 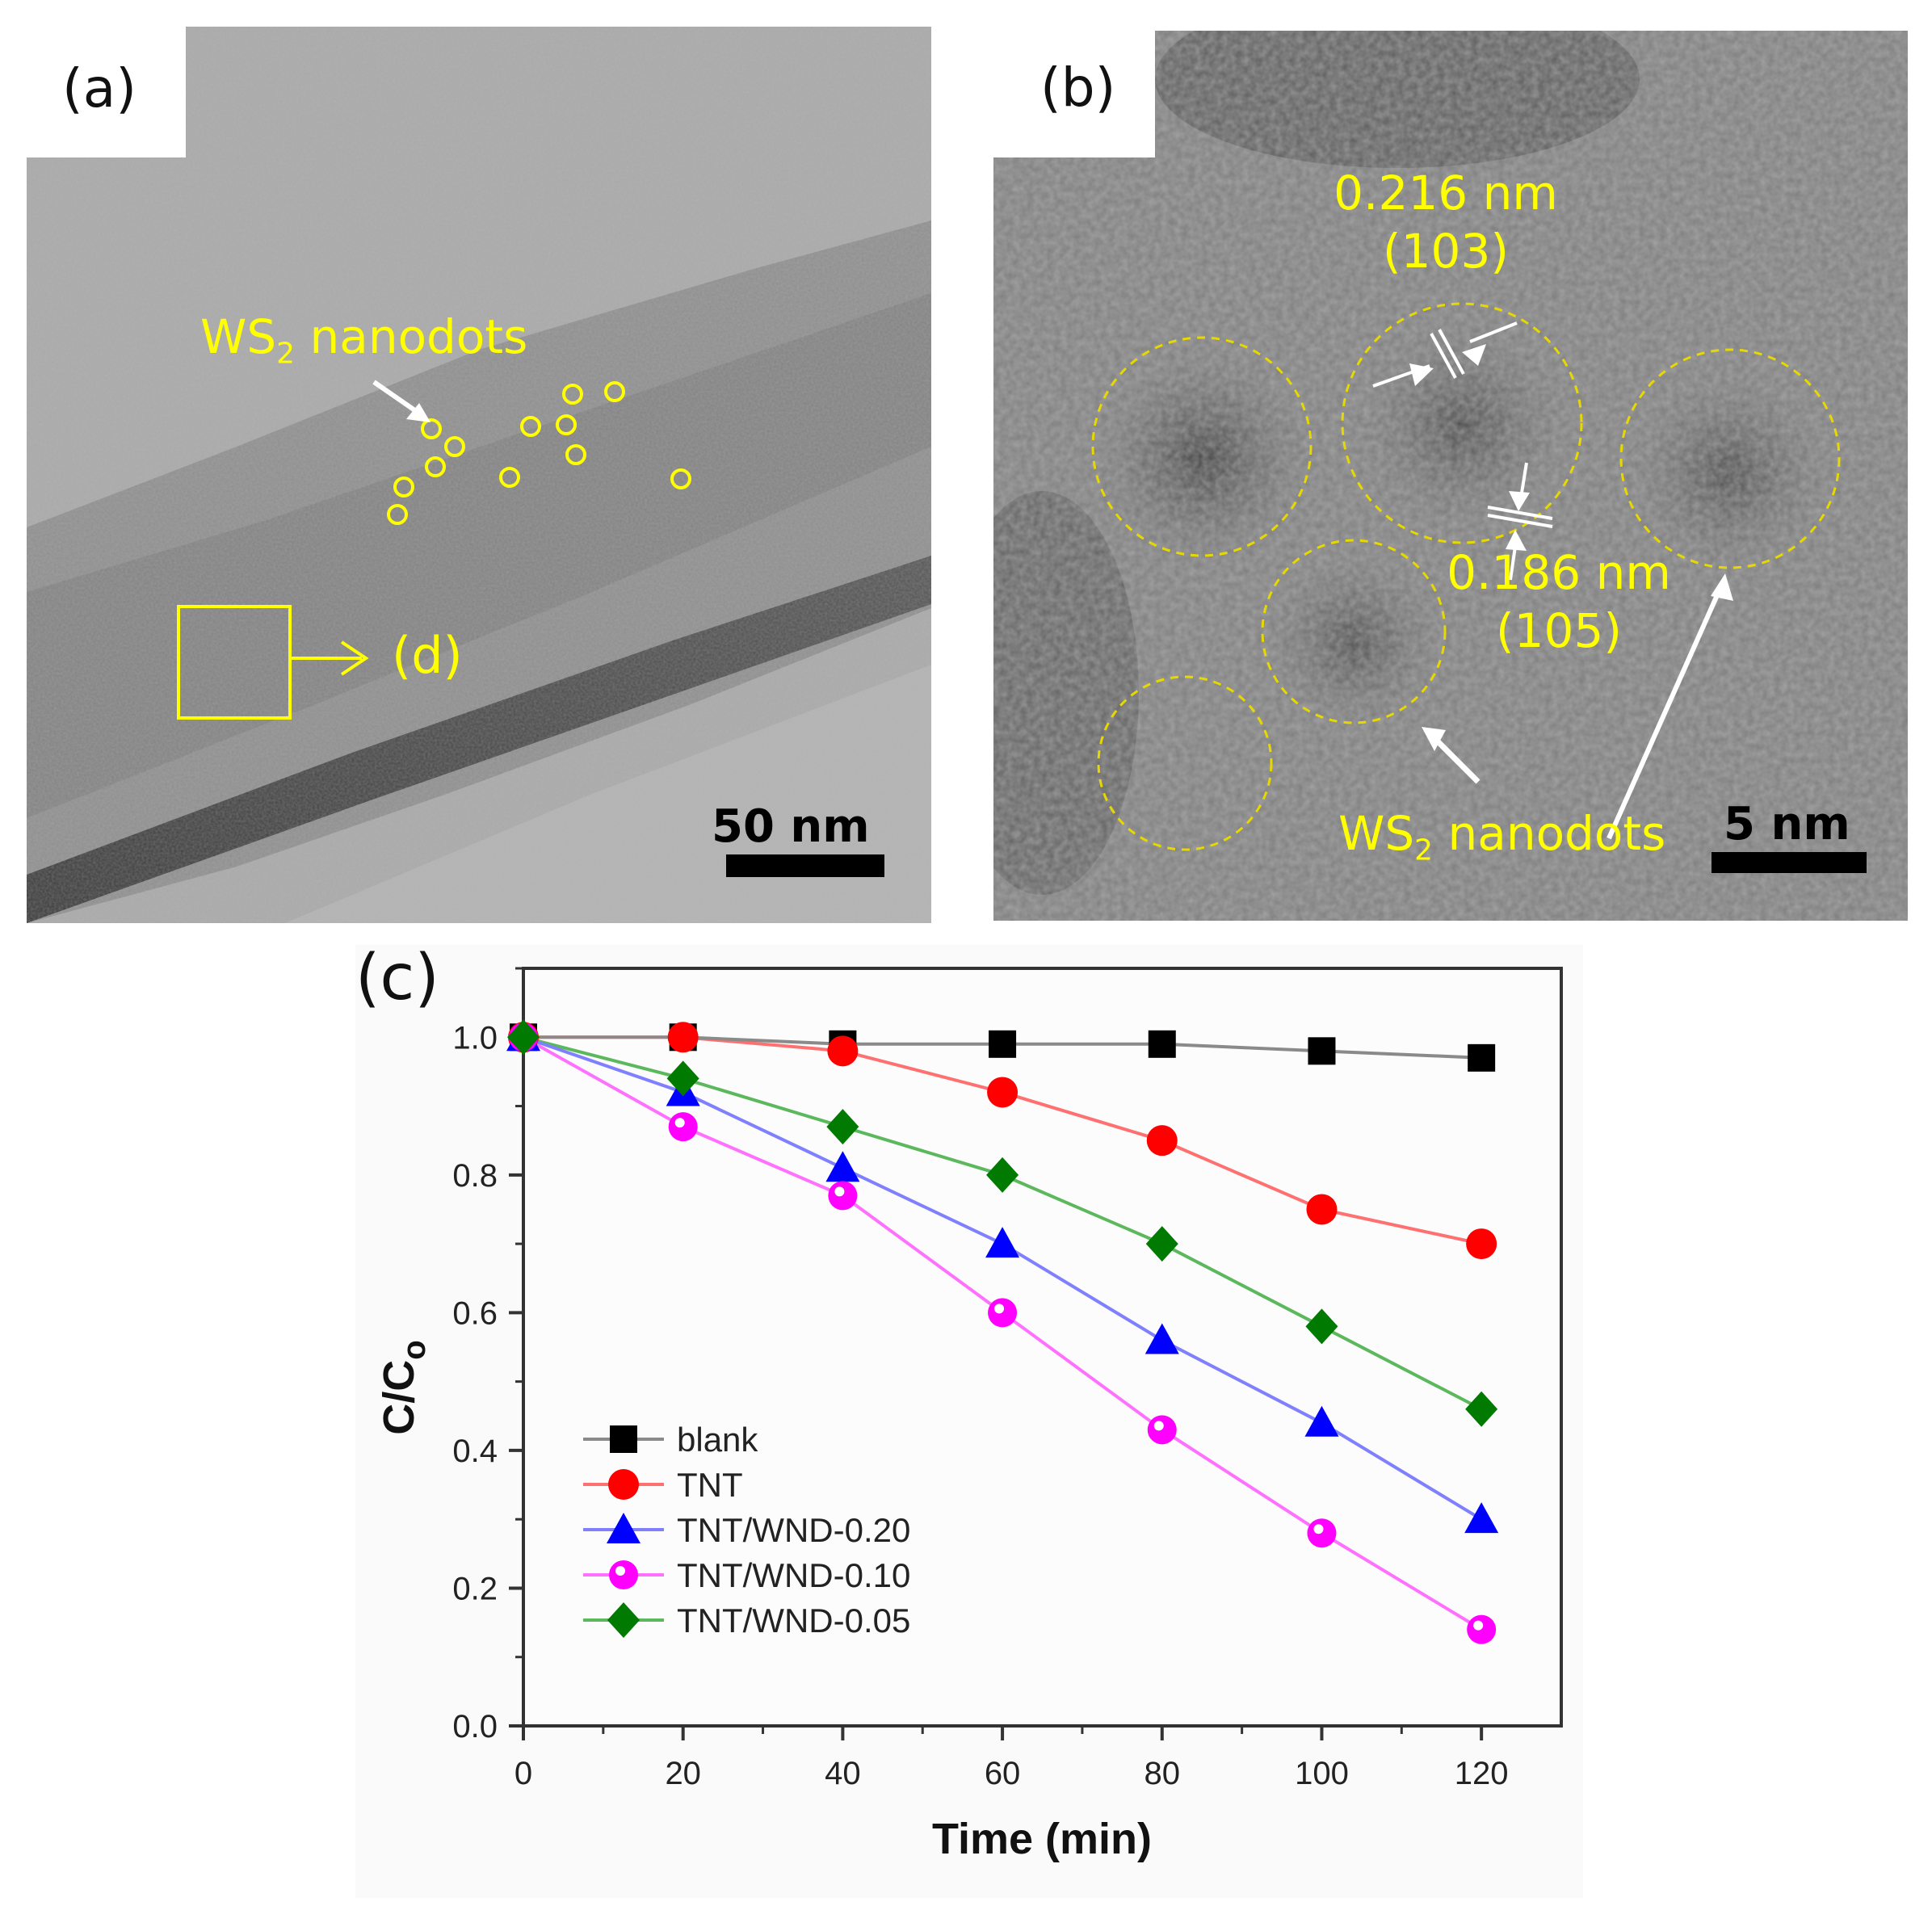 What do you see at coordinates (1322, 1773) in the screenshot?
I see `x-tick-label: 100` at bounding box center [1322, 1773].